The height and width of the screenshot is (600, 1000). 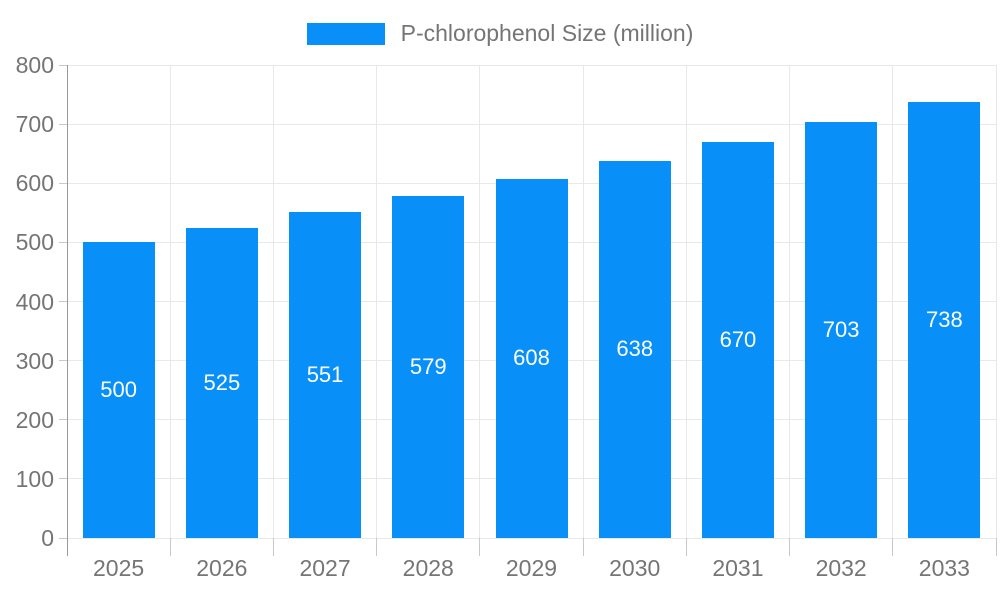 I want to click on bar-2026: 525, so click(x=221, y=382).